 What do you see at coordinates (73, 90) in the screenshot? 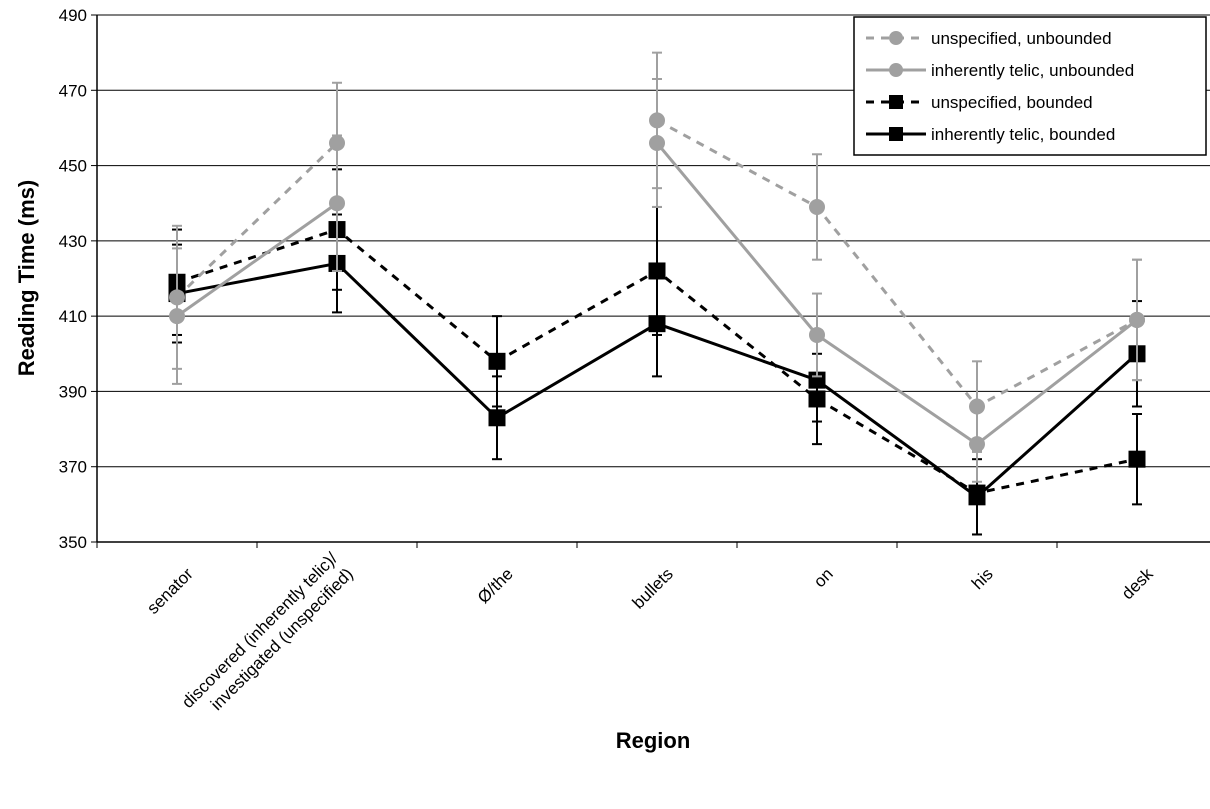
I see `y-tick-label: 470` at bounding box center [73, 90].